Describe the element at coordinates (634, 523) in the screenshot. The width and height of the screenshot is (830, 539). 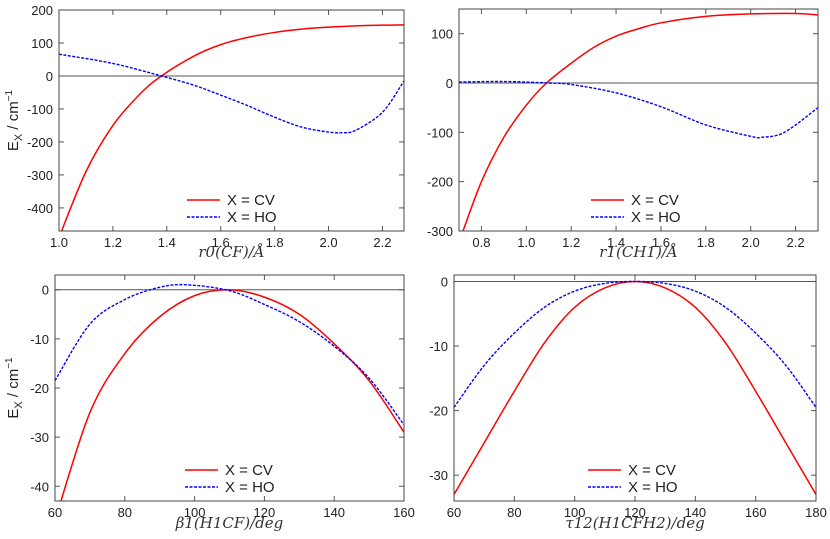
I see `x-axis-label: τ12(H1CFH2)/deg` at that location.